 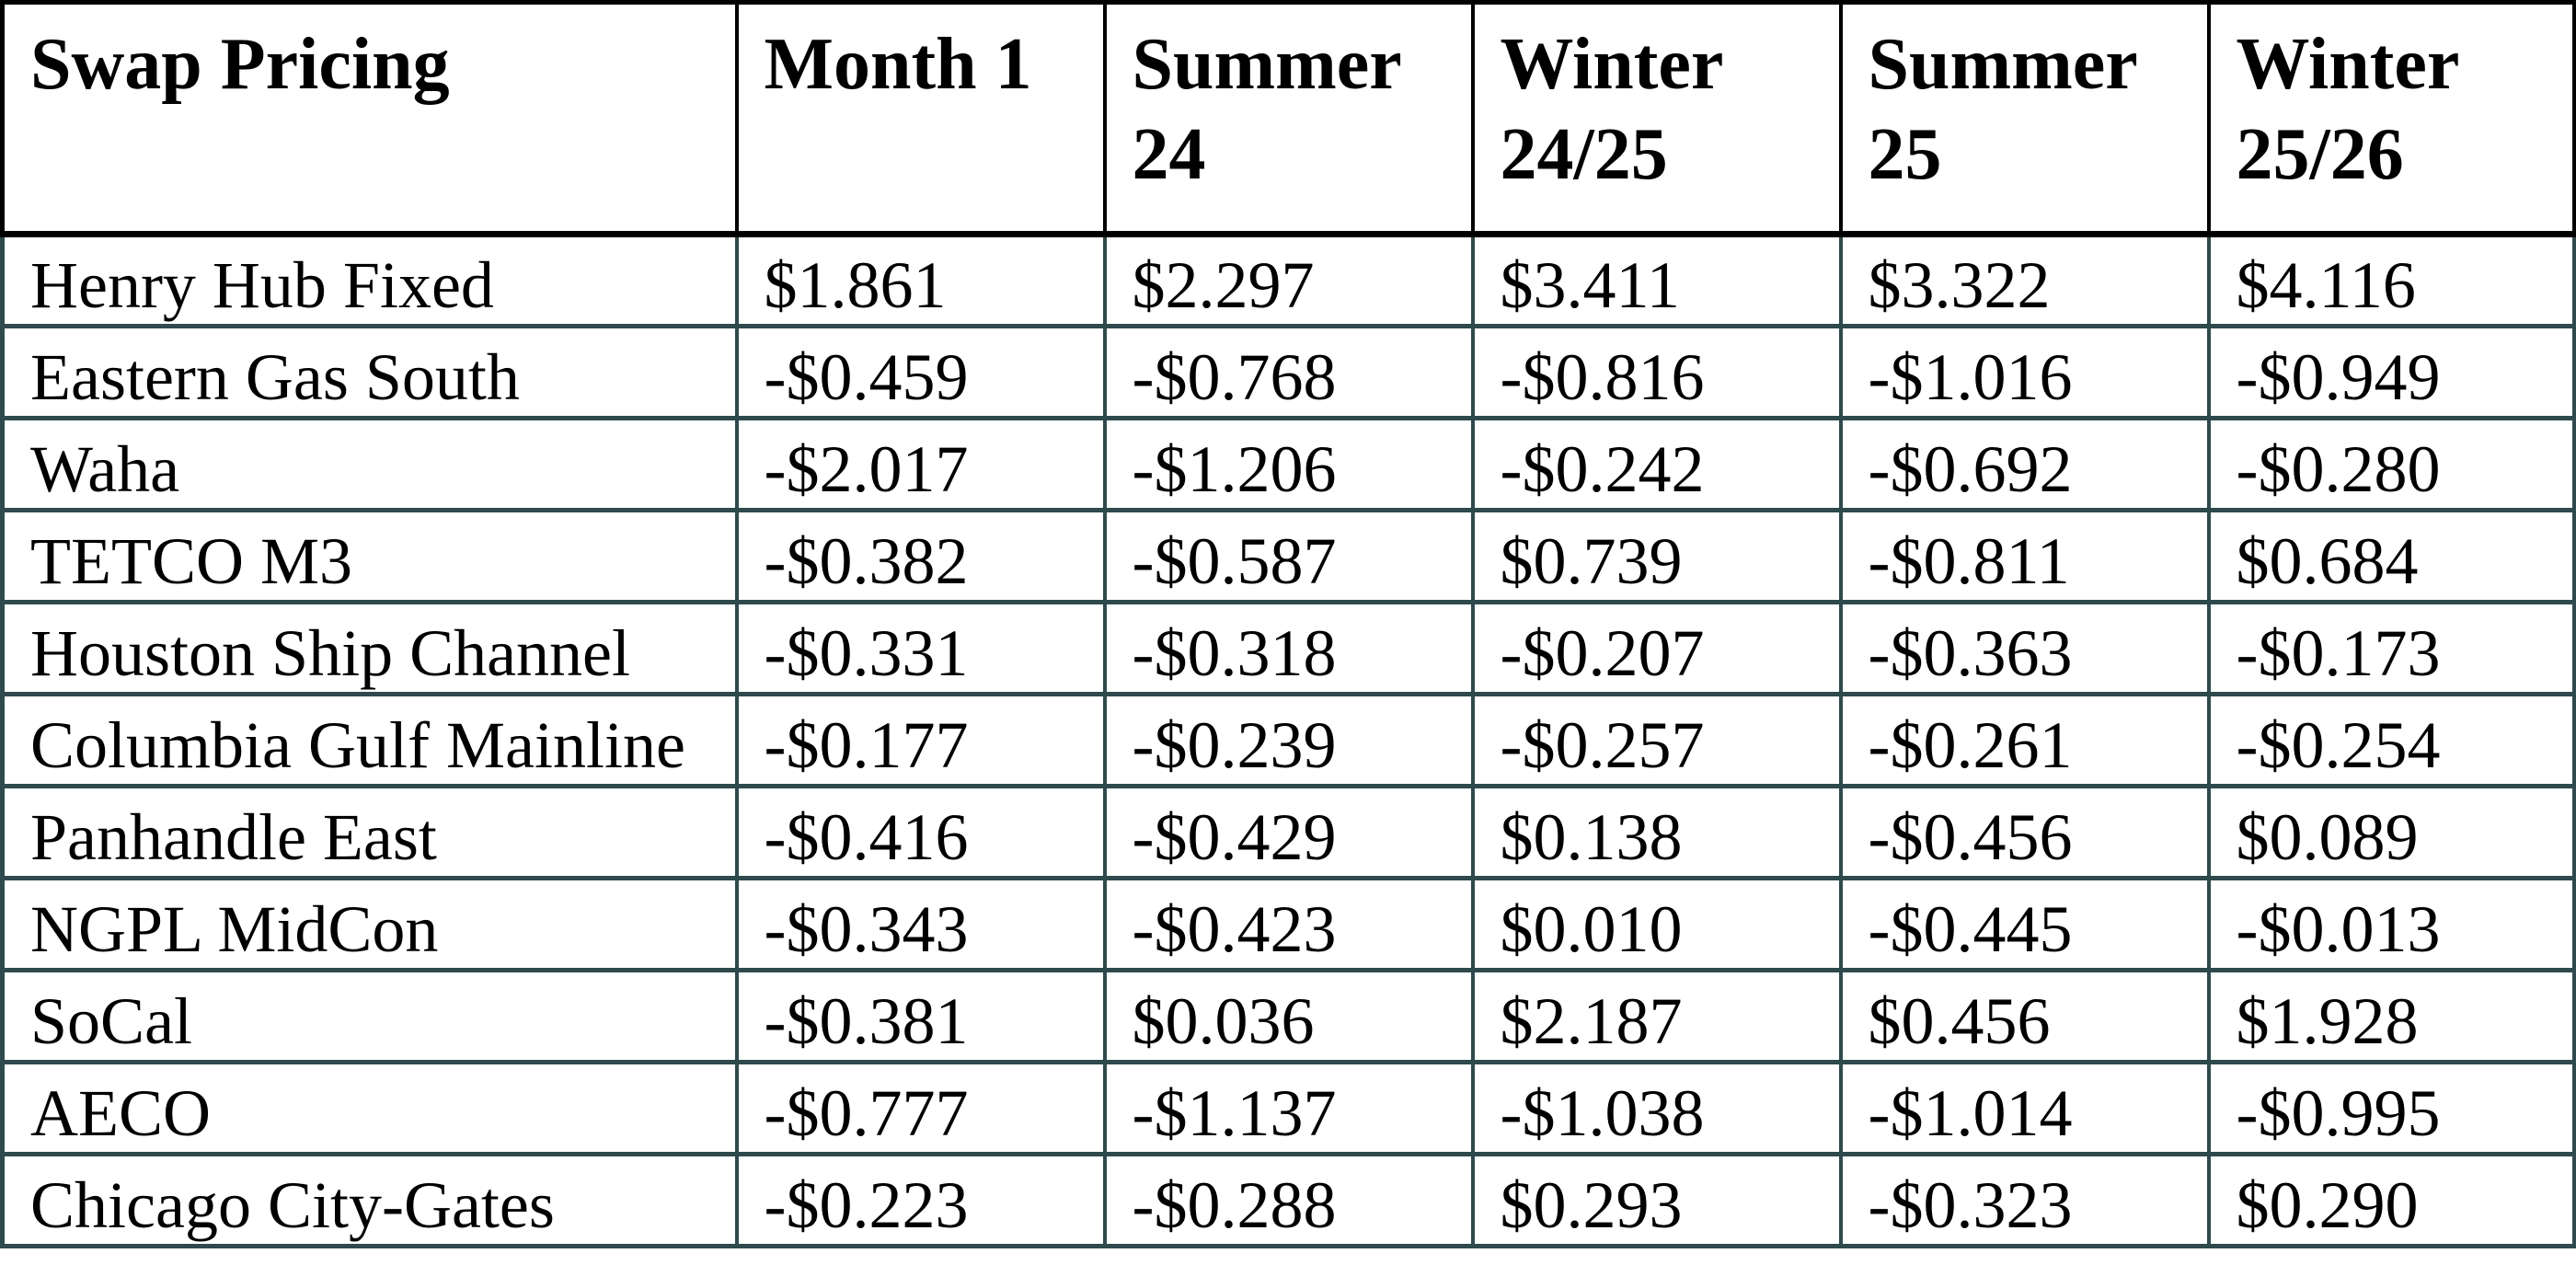 I want to click on cell-summer-24: -$0.587, so click(x=1288, y=556).